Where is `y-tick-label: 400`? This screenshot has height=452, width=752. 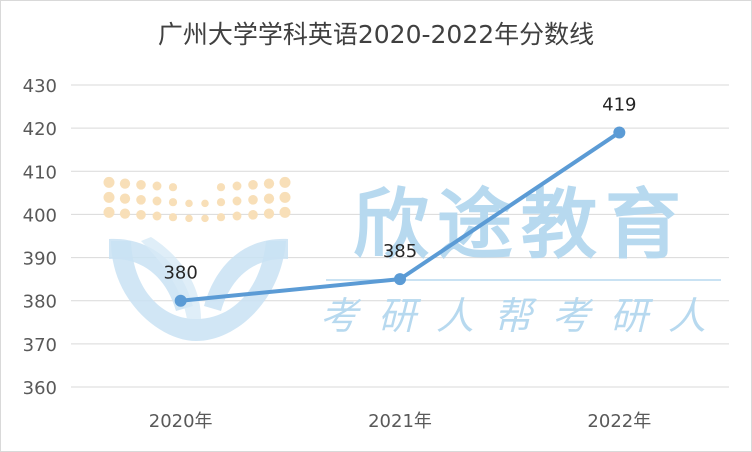
y-tick-label: 400 is located at coordinates (40, 215).